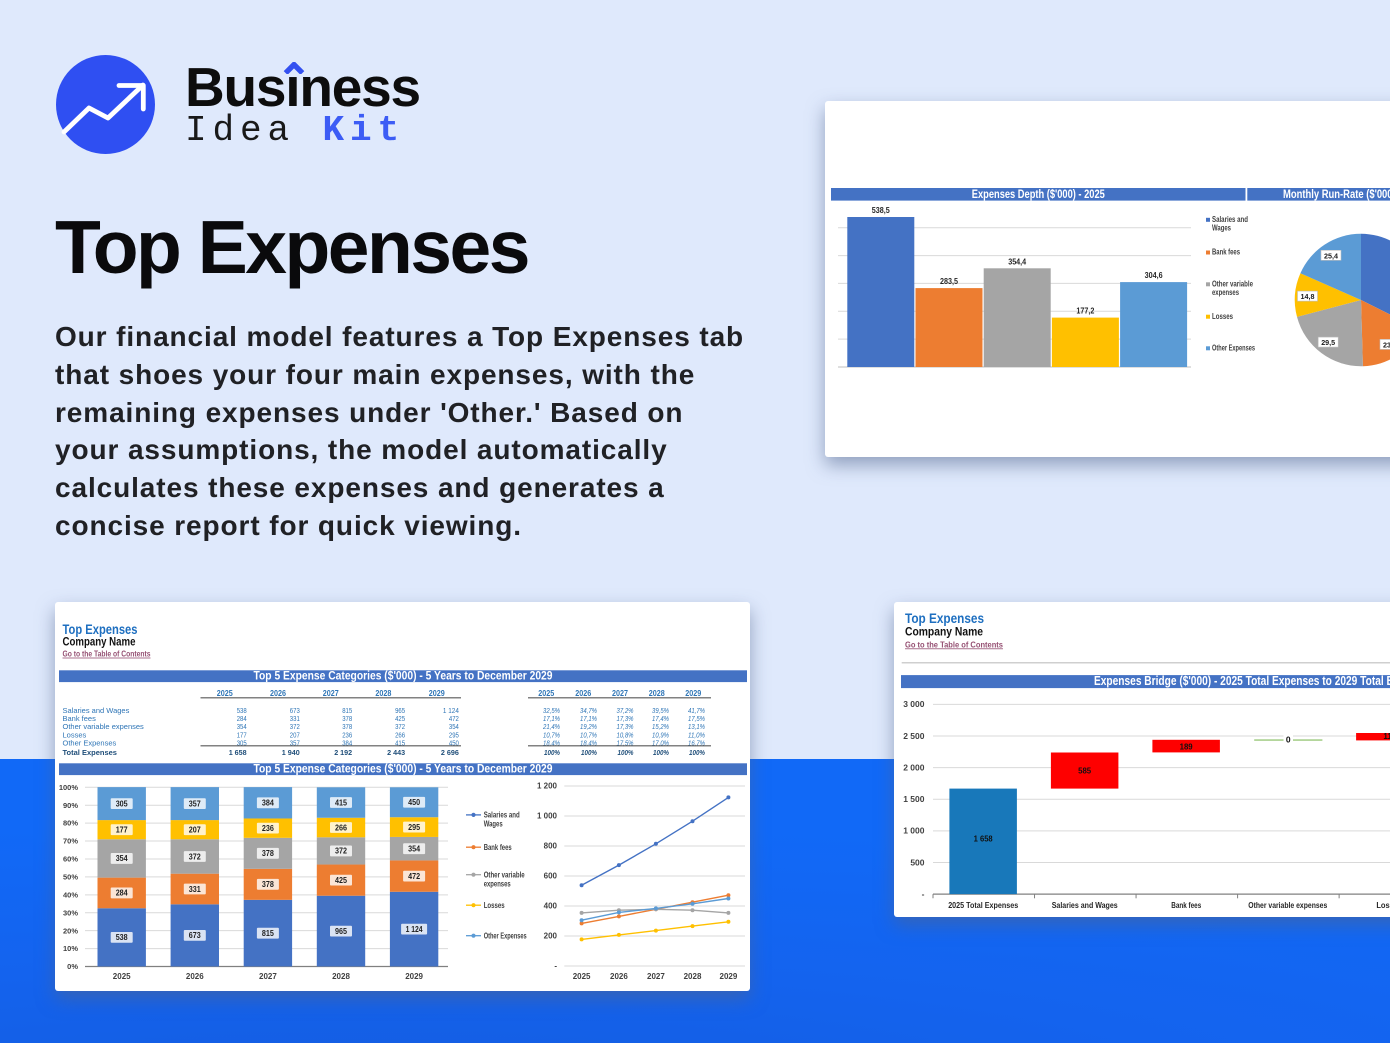  Describe the element at coordinates (238, 752) in the screenshot. I see `svg-text: 1 658` at that location.